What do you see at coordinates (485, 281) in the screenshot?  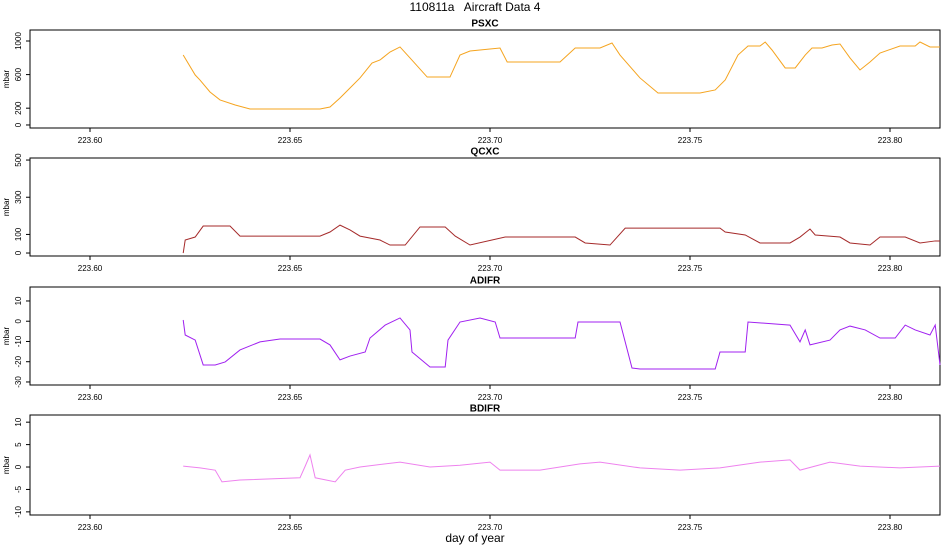 I see `panel-title: ADIFR` at bounding box center [485, 281].